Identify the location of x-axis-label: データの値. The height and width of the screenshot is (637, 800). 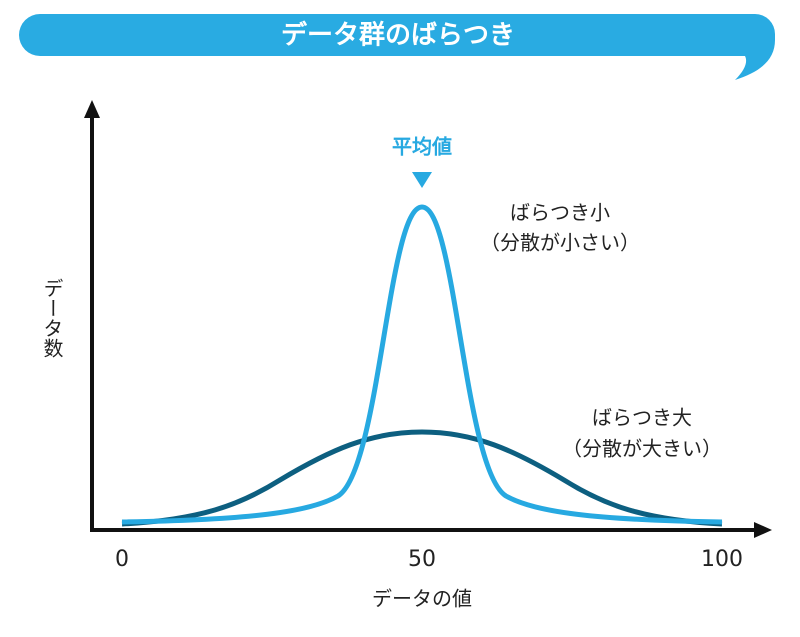
(422, 599).